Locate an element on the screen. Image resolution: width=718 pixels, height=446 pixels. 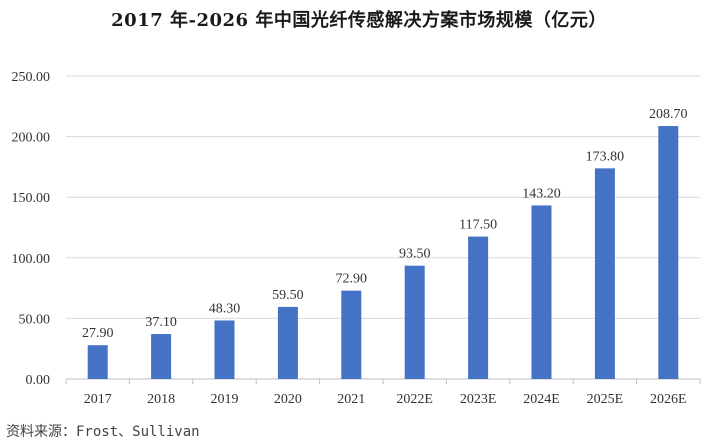
x-tick-label: 2025E is located at coordinates (605, 399).